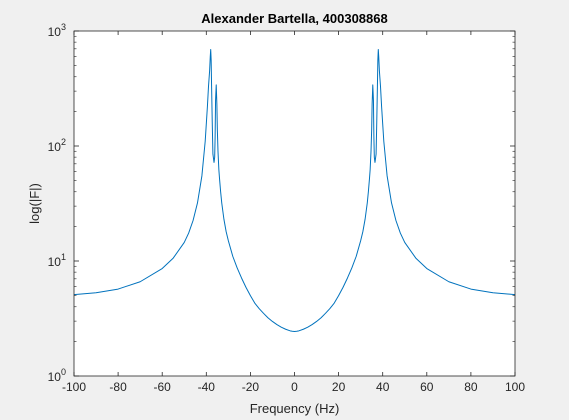 The height and width of the screenshot is (420, 569). What do you see at coordinates (295, 408) in the screenshot?
I see `x-axis-label: Frequency (Hz)` at bounding box center [295, 408].